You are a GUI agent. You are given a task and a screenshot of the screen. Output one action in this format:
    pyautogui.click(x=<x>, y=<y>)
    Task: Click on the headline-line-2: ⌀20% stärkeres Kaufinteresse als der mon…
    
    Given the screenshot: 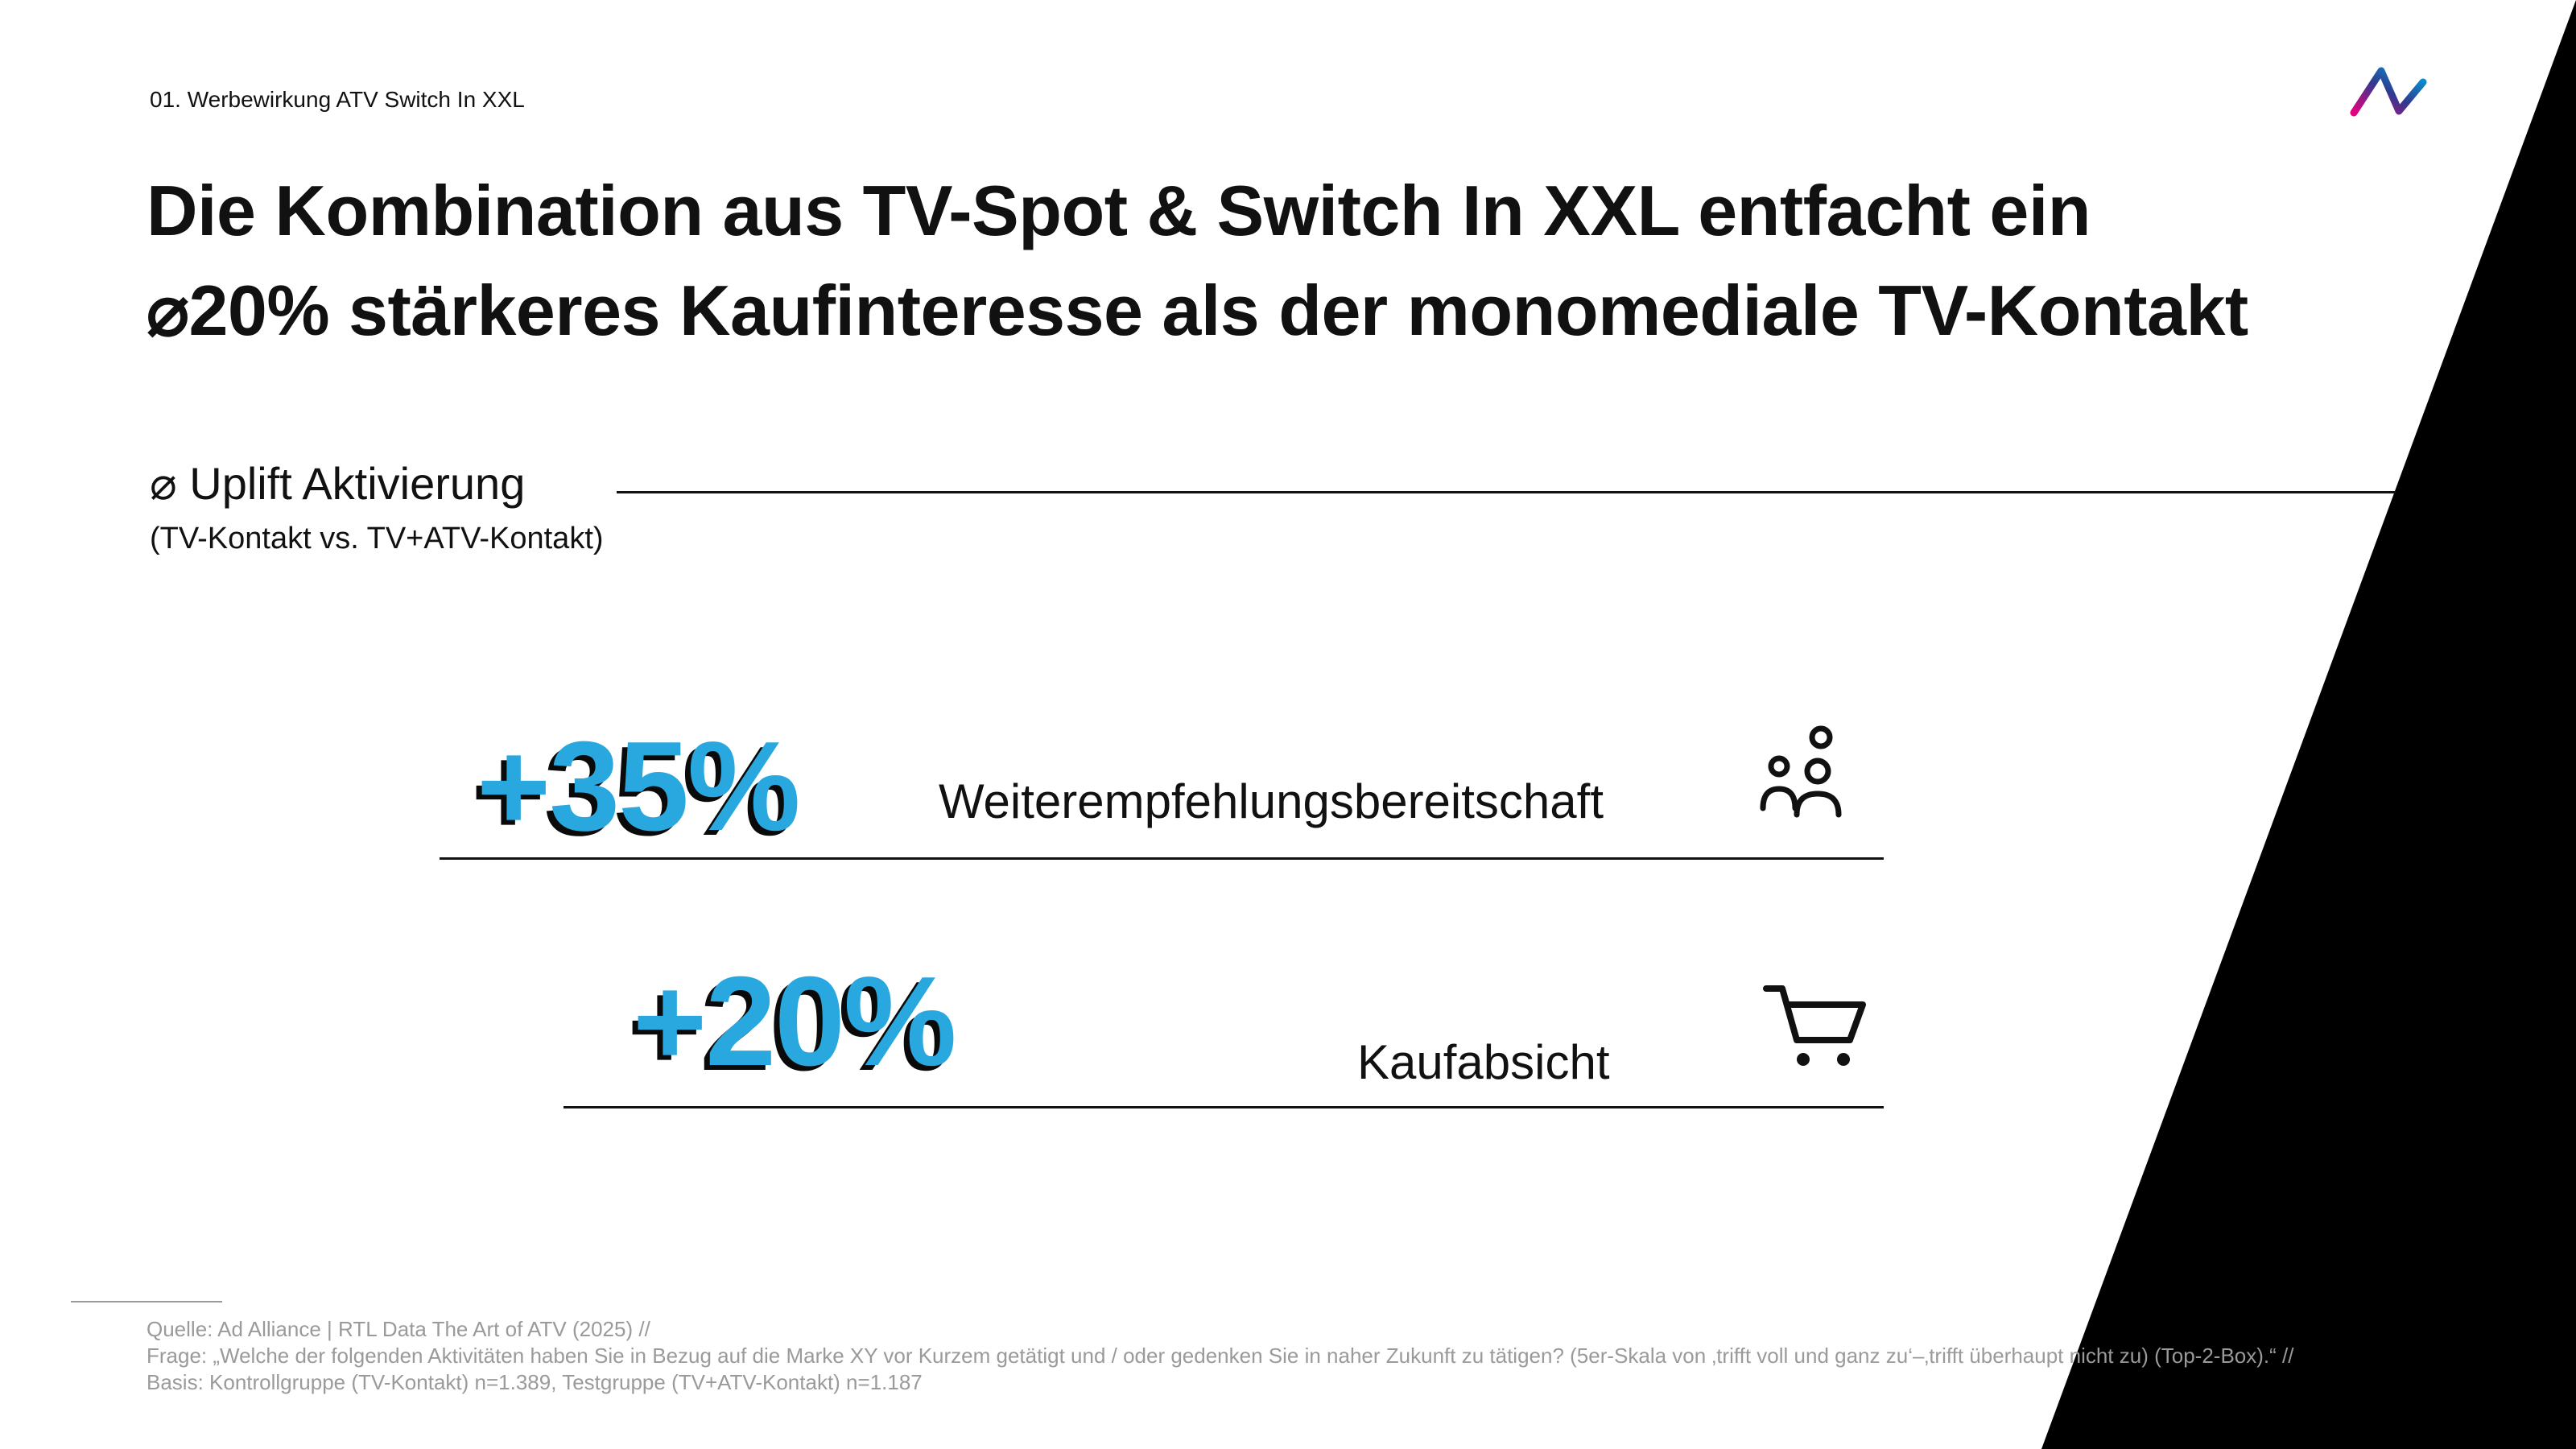 What is the action you would take?
    pyautogui.click(x=1197, y=310)
    